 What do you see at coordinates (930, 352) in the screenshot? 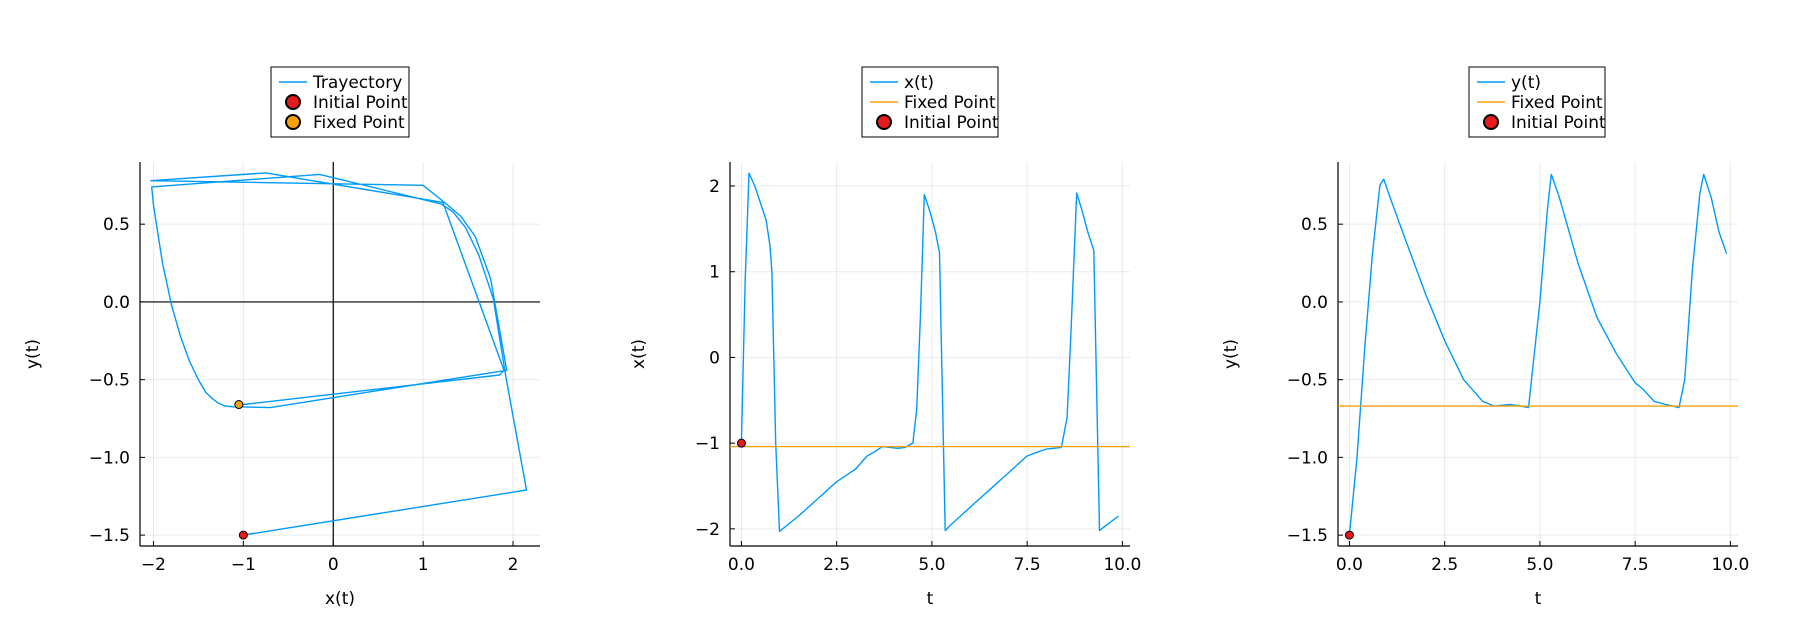
I see `series-line-x-t-` at bounding box center [930, 352].